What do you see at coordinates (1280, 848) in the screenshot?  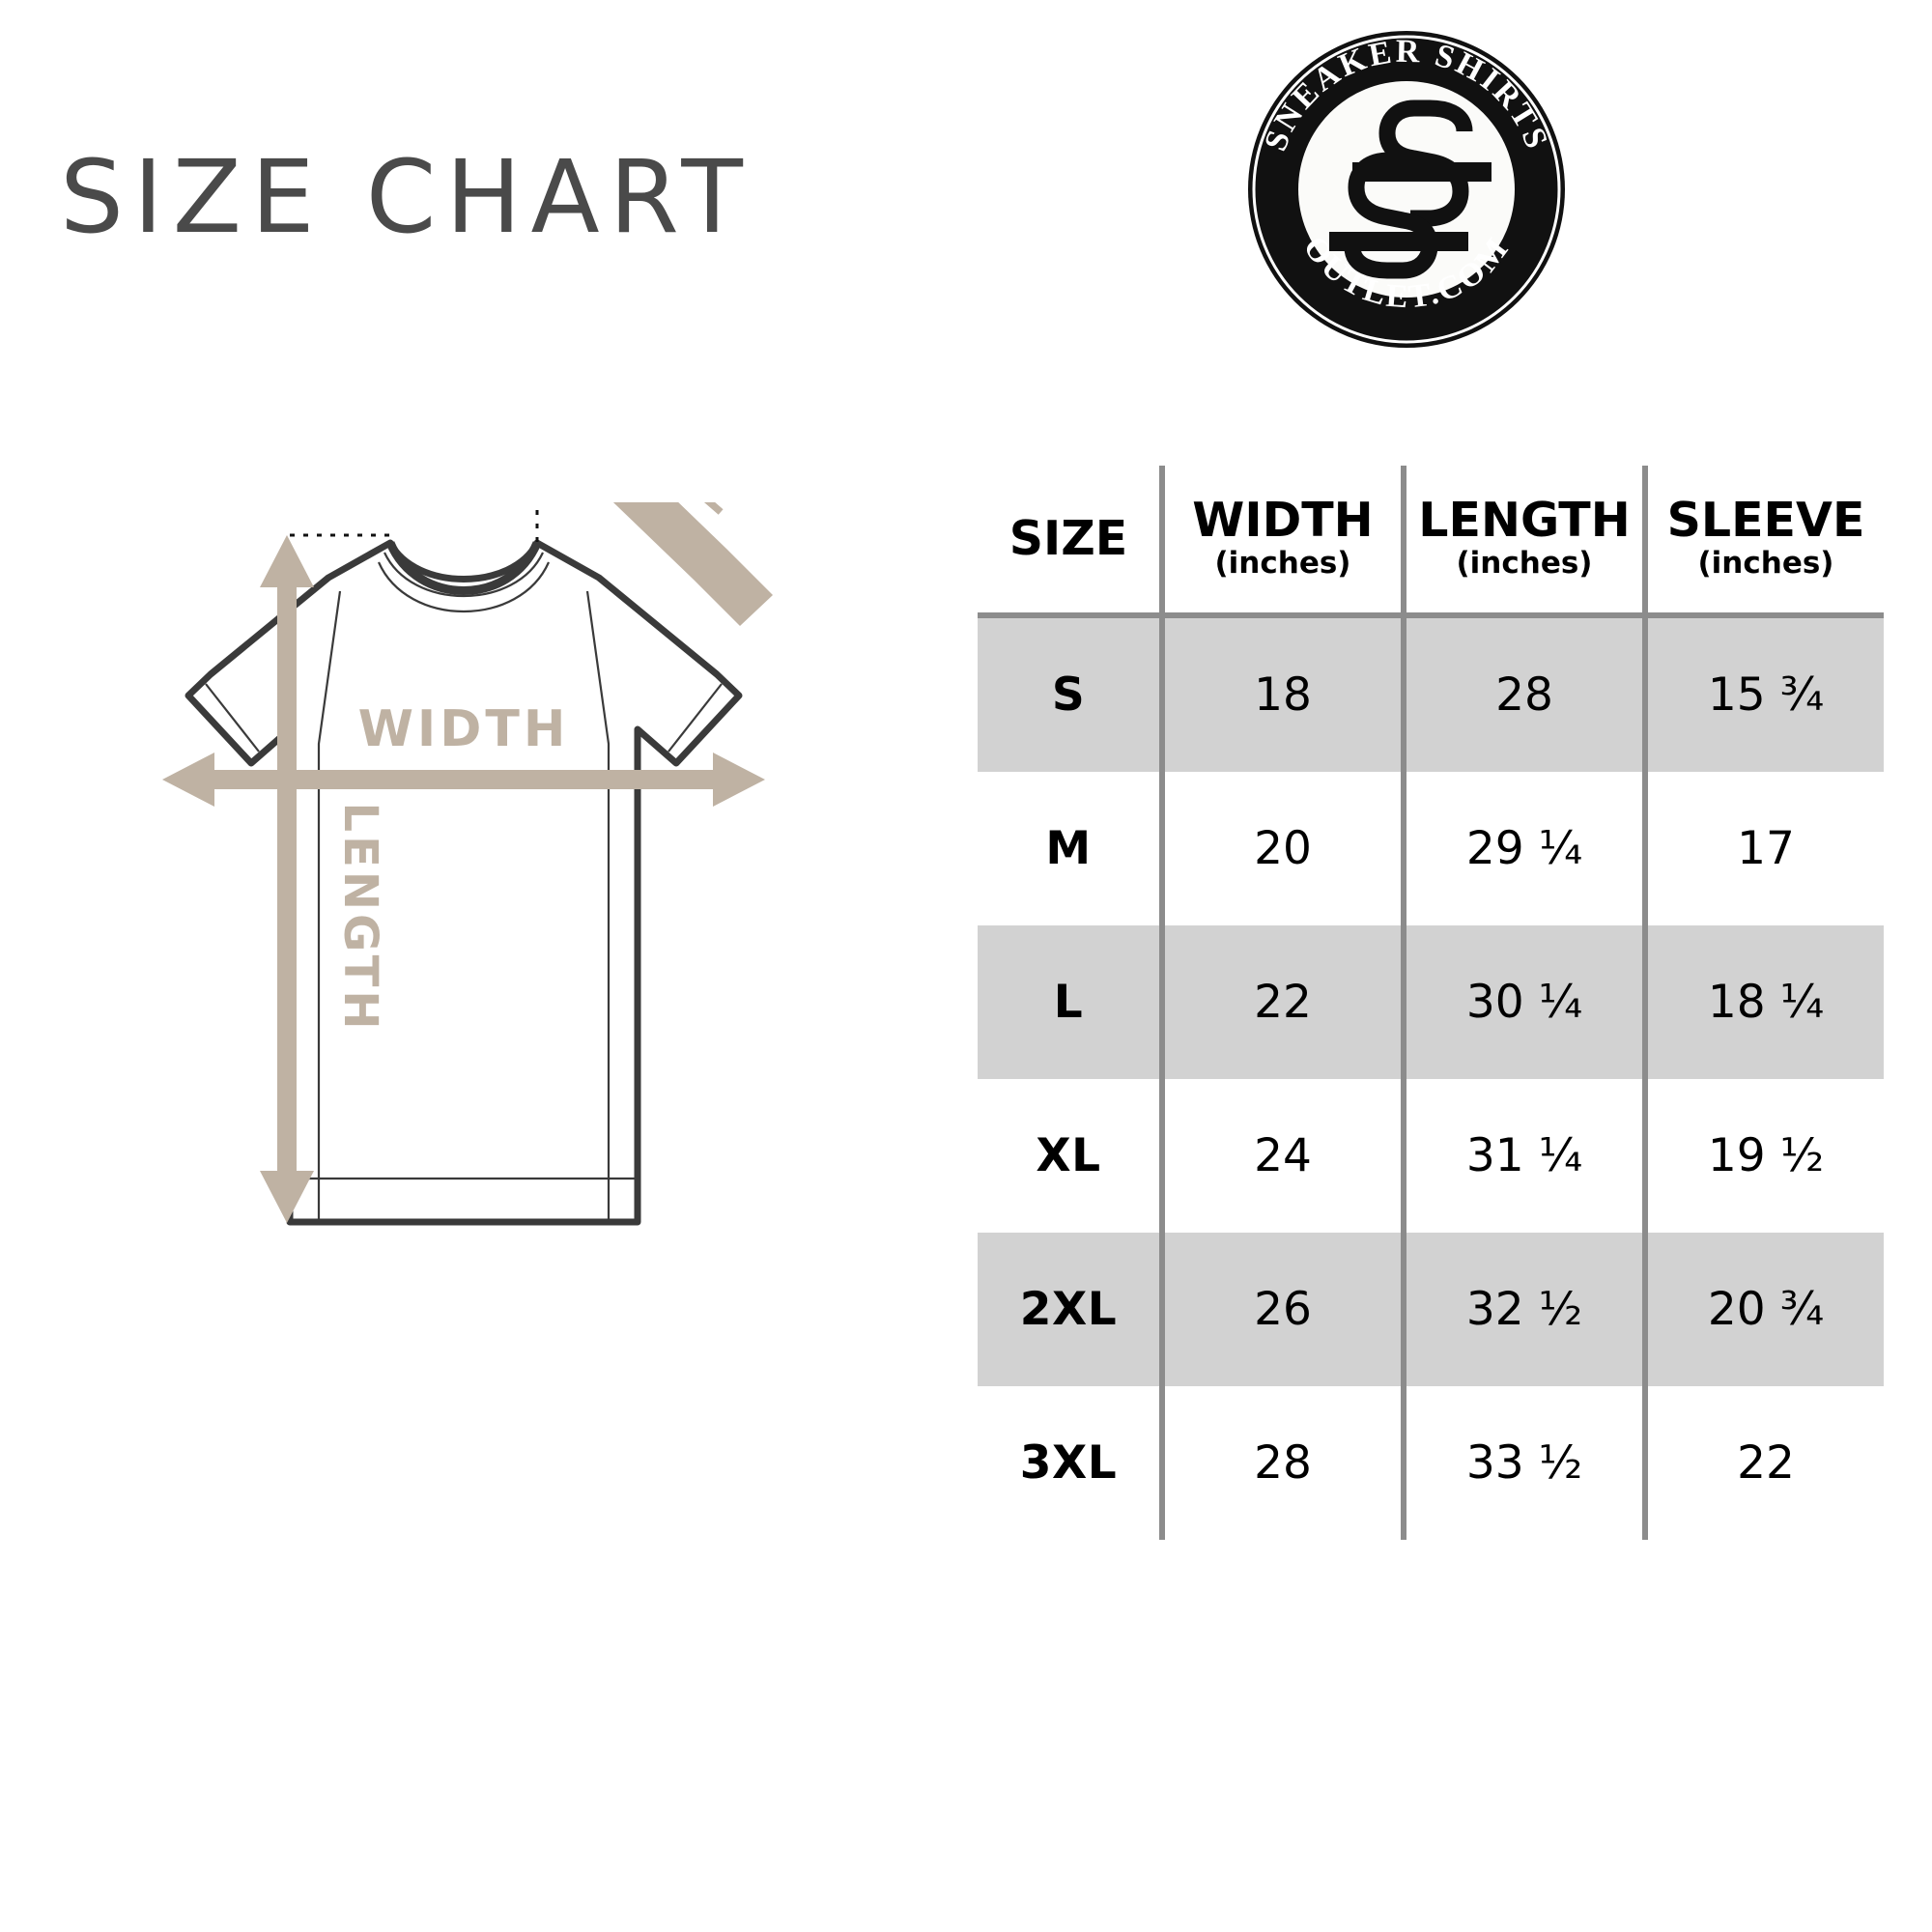 I see `cell-width: 20` at bounding box center [1280, 848].